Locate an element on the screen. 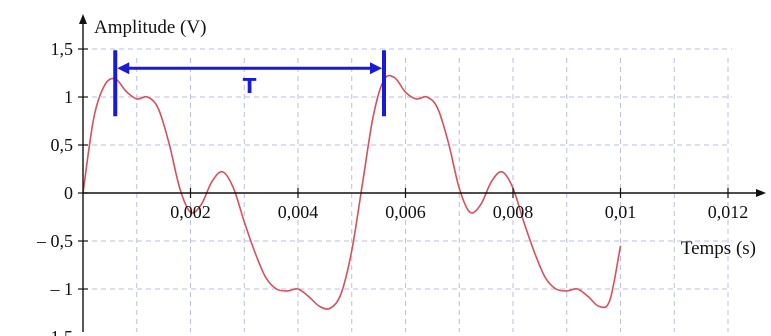  y-tick-label: 1 is located at coordinates (68, 97).